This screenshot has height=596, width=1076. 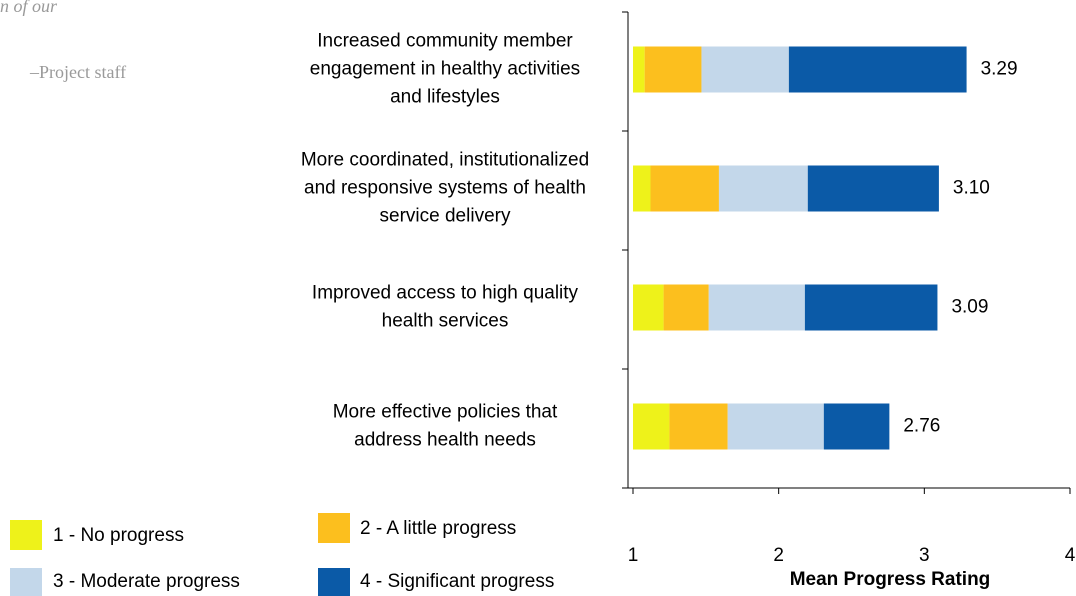 What do you see at coordinates (890, 579) in the screenshot?
I see `x-axis-title: Mean Progress Rating` at bounding box center [890, 579].